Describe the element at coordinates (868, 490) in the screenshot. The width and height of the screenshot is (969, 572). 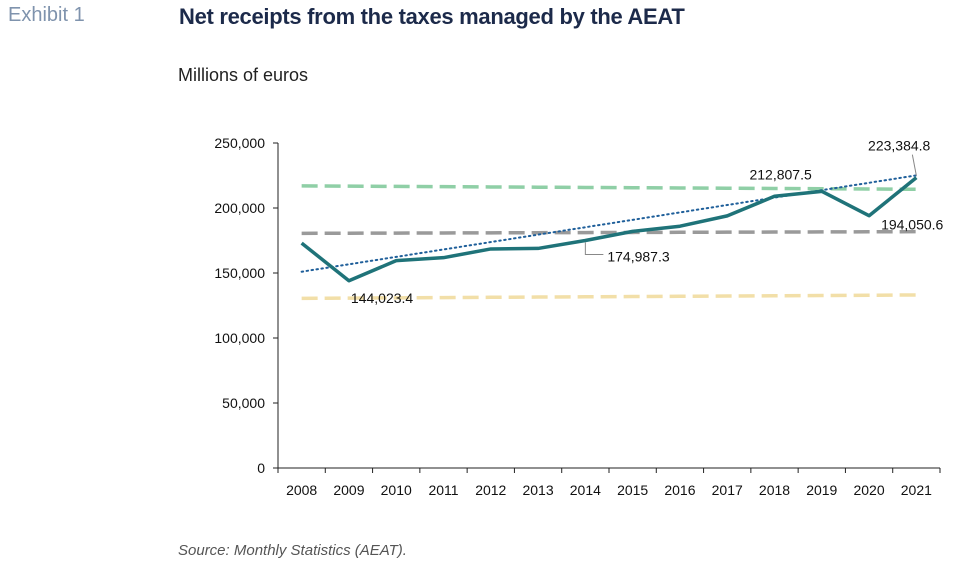
I see `x-tick-label: 2020` at that location.